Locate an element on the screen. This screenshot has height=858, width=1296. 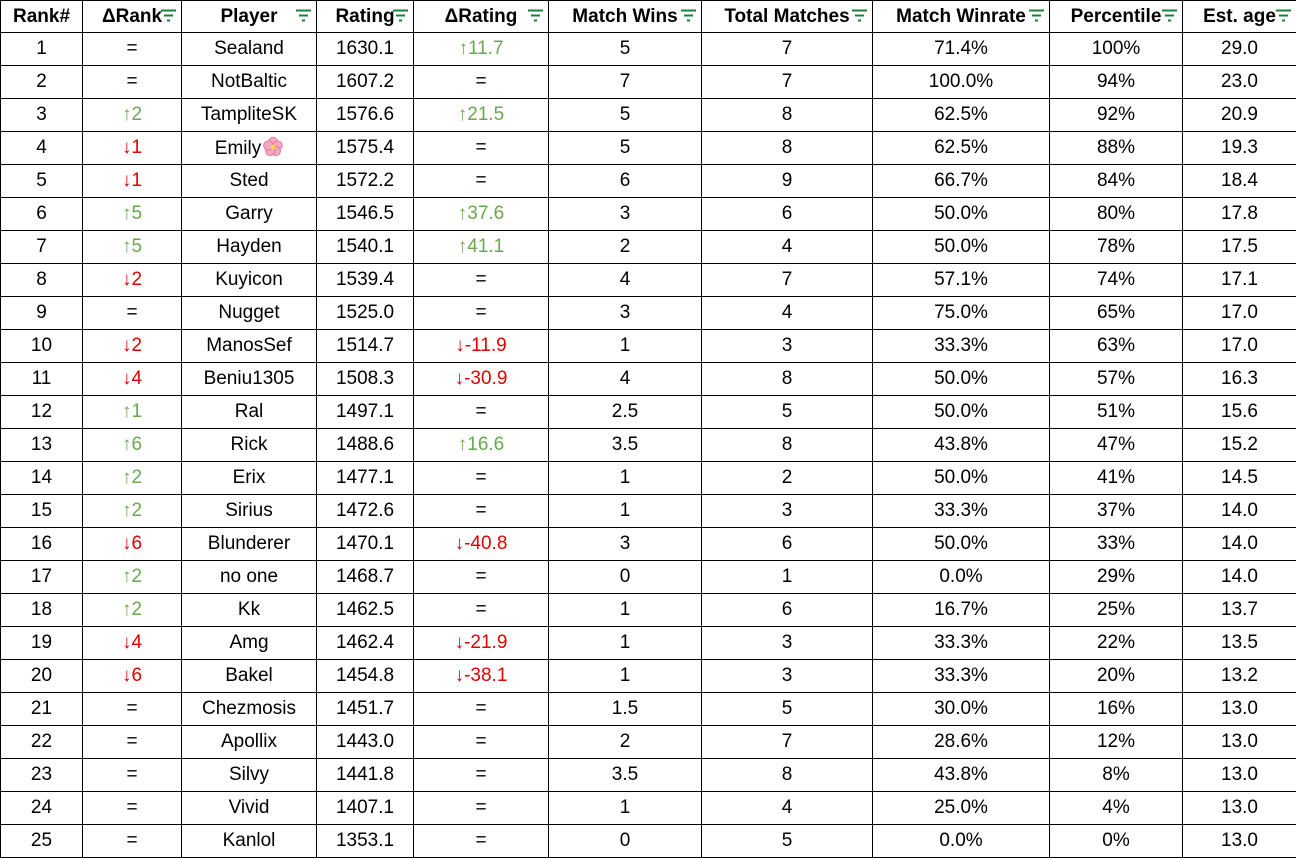
rank-cell: 17 is located at coordinates (42, 577).